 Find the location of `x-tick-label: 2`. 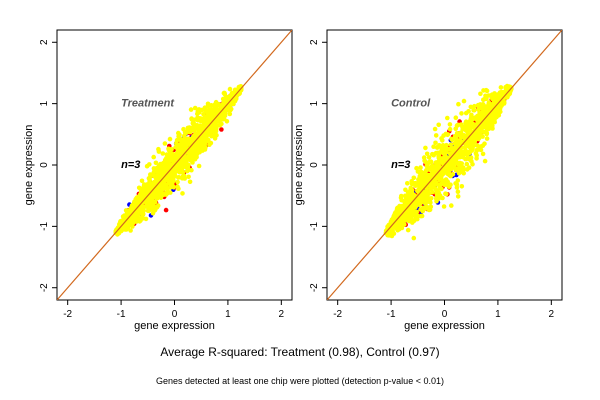

x-tick-label: 2 is located at coordinates (282, 314).